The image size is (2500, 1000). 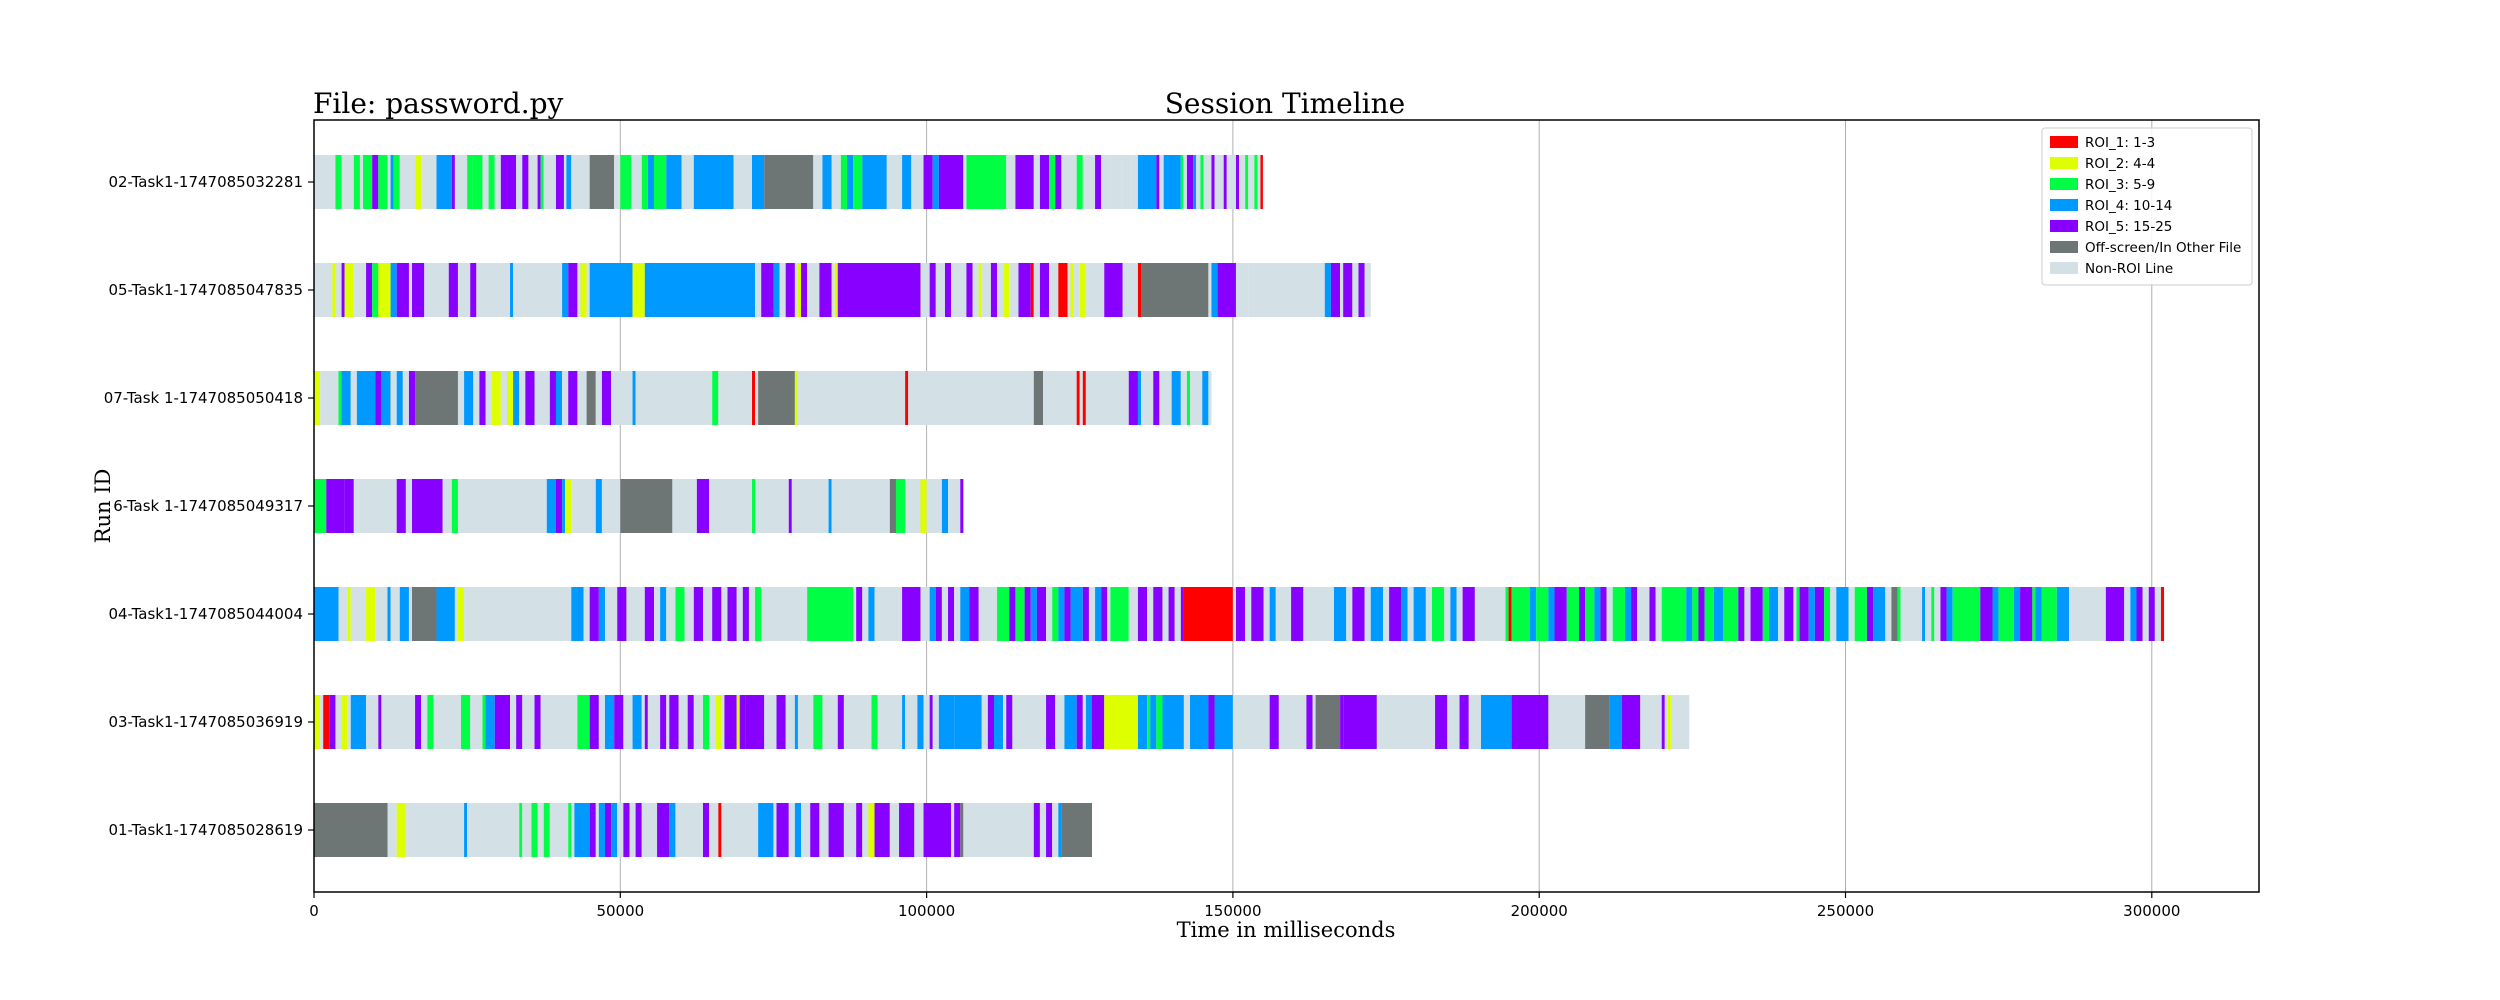 What do you see at coordinates (1286, 930) in the screenshot?
I see `x-axis-label: Time in milliseconds` at bounding box center [1286, 930].